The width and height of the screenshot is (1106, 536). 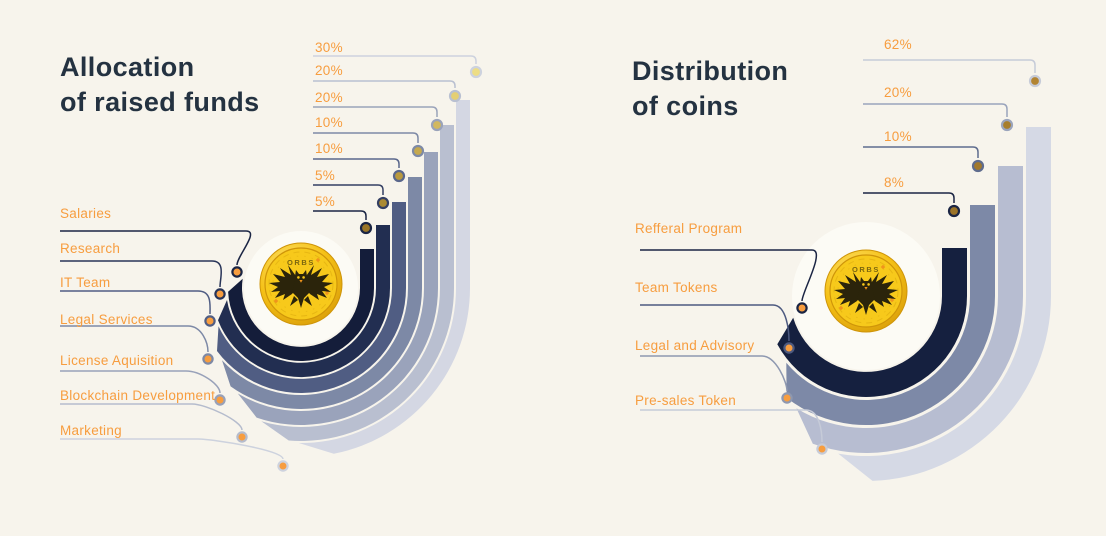 What do you see at coordinates (90, 248) in the screenshot?
I see `category-label-research: Research` at bounding box center [90, 248].